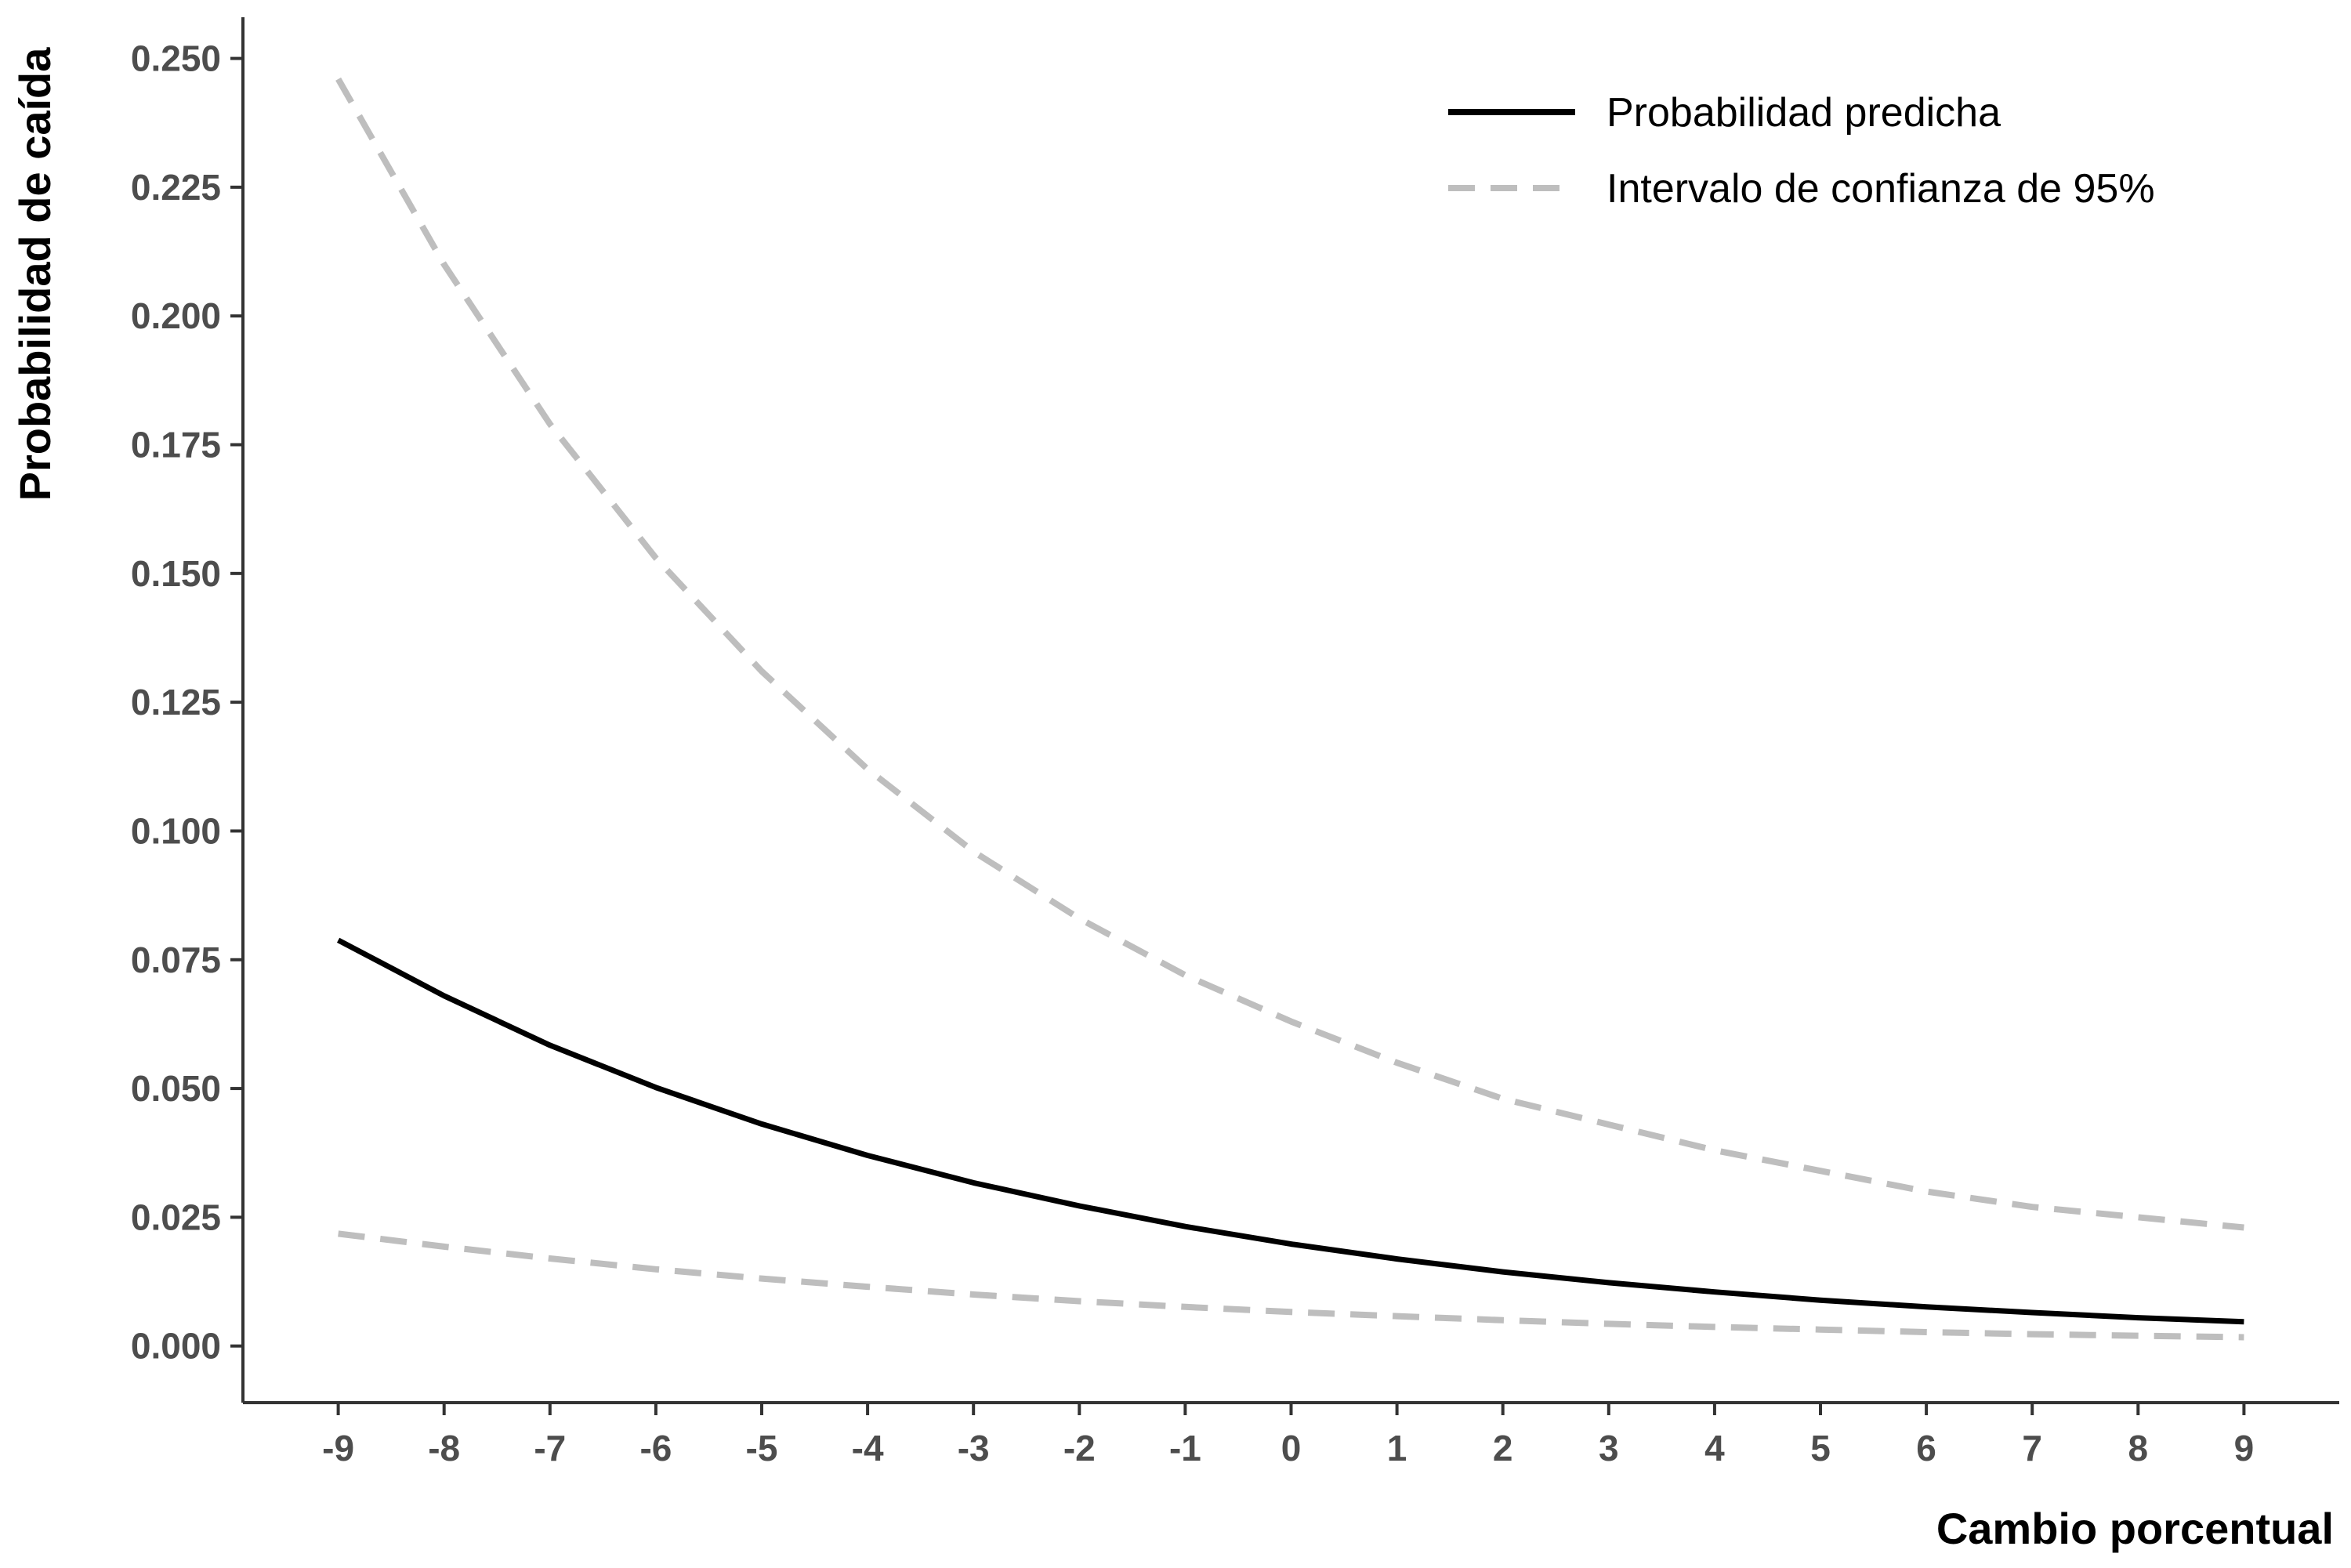 This screenshot has width=2351, height=1568. Describe the element at coordinates (2032, 1448) in the screenshot. I see `x-tick-label: 7` at that location.